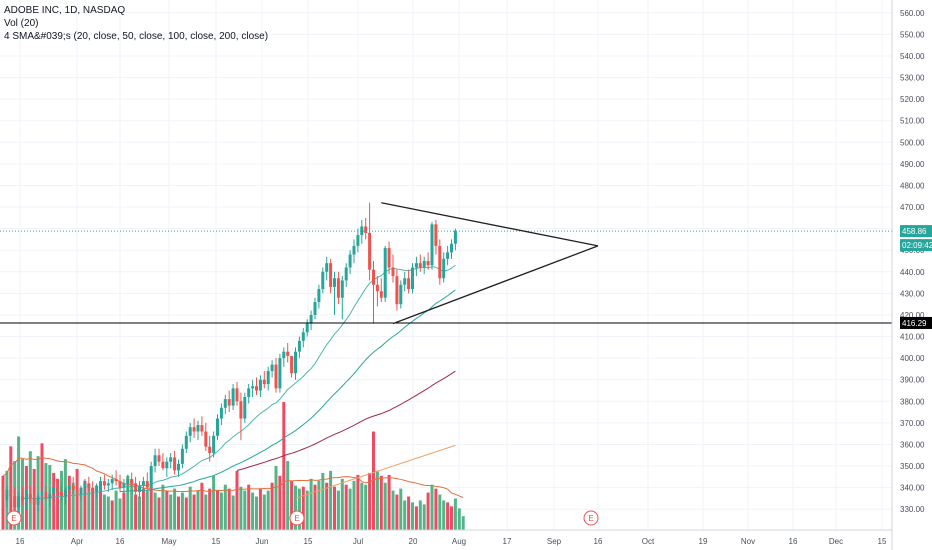 The width and height of the screenshot is (932, 550). Describe the element at coordinates (912, 164) in the screenshot. I see `y-tick-label: 490.00` at that location.